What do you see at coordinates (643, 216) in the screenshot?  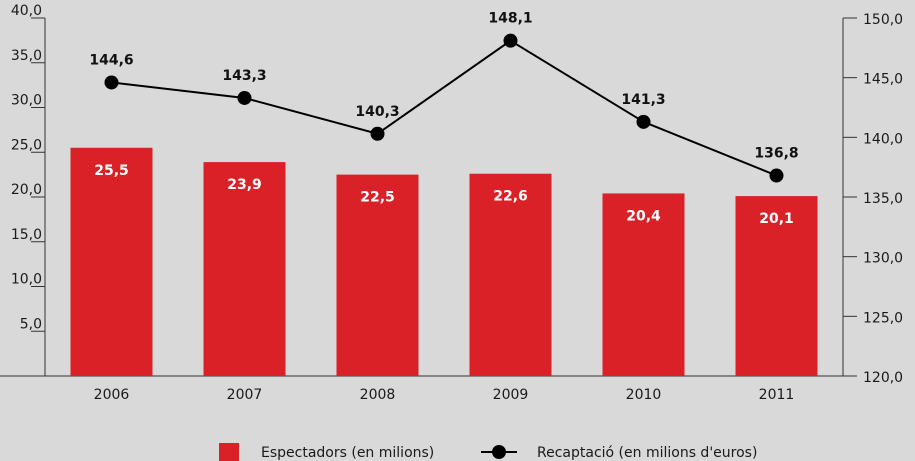 I see `bar-data-label: 20,4` at bounding box center [643, 216].